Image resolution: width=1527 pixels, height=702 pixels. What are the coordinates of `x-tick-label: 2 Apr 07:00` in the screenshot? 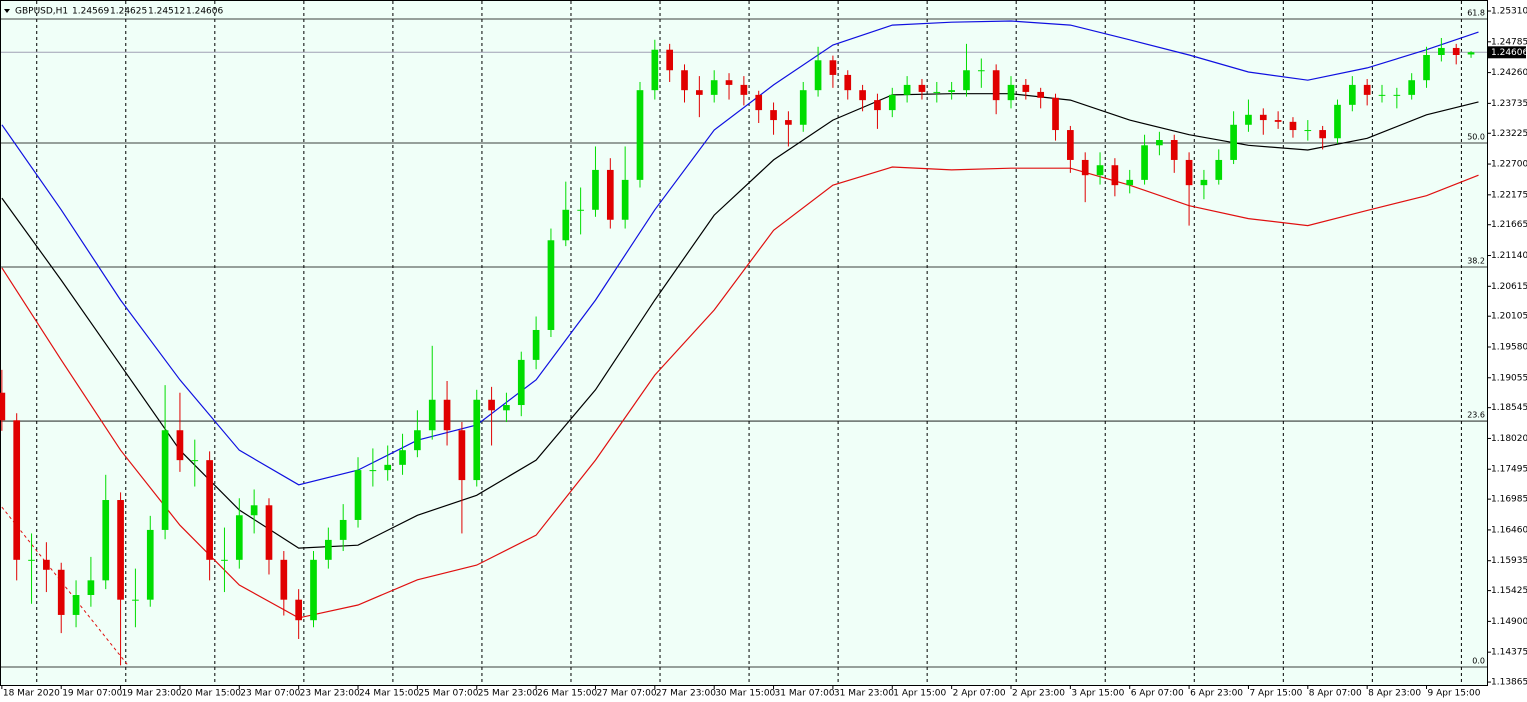 It's located at (979, 694).